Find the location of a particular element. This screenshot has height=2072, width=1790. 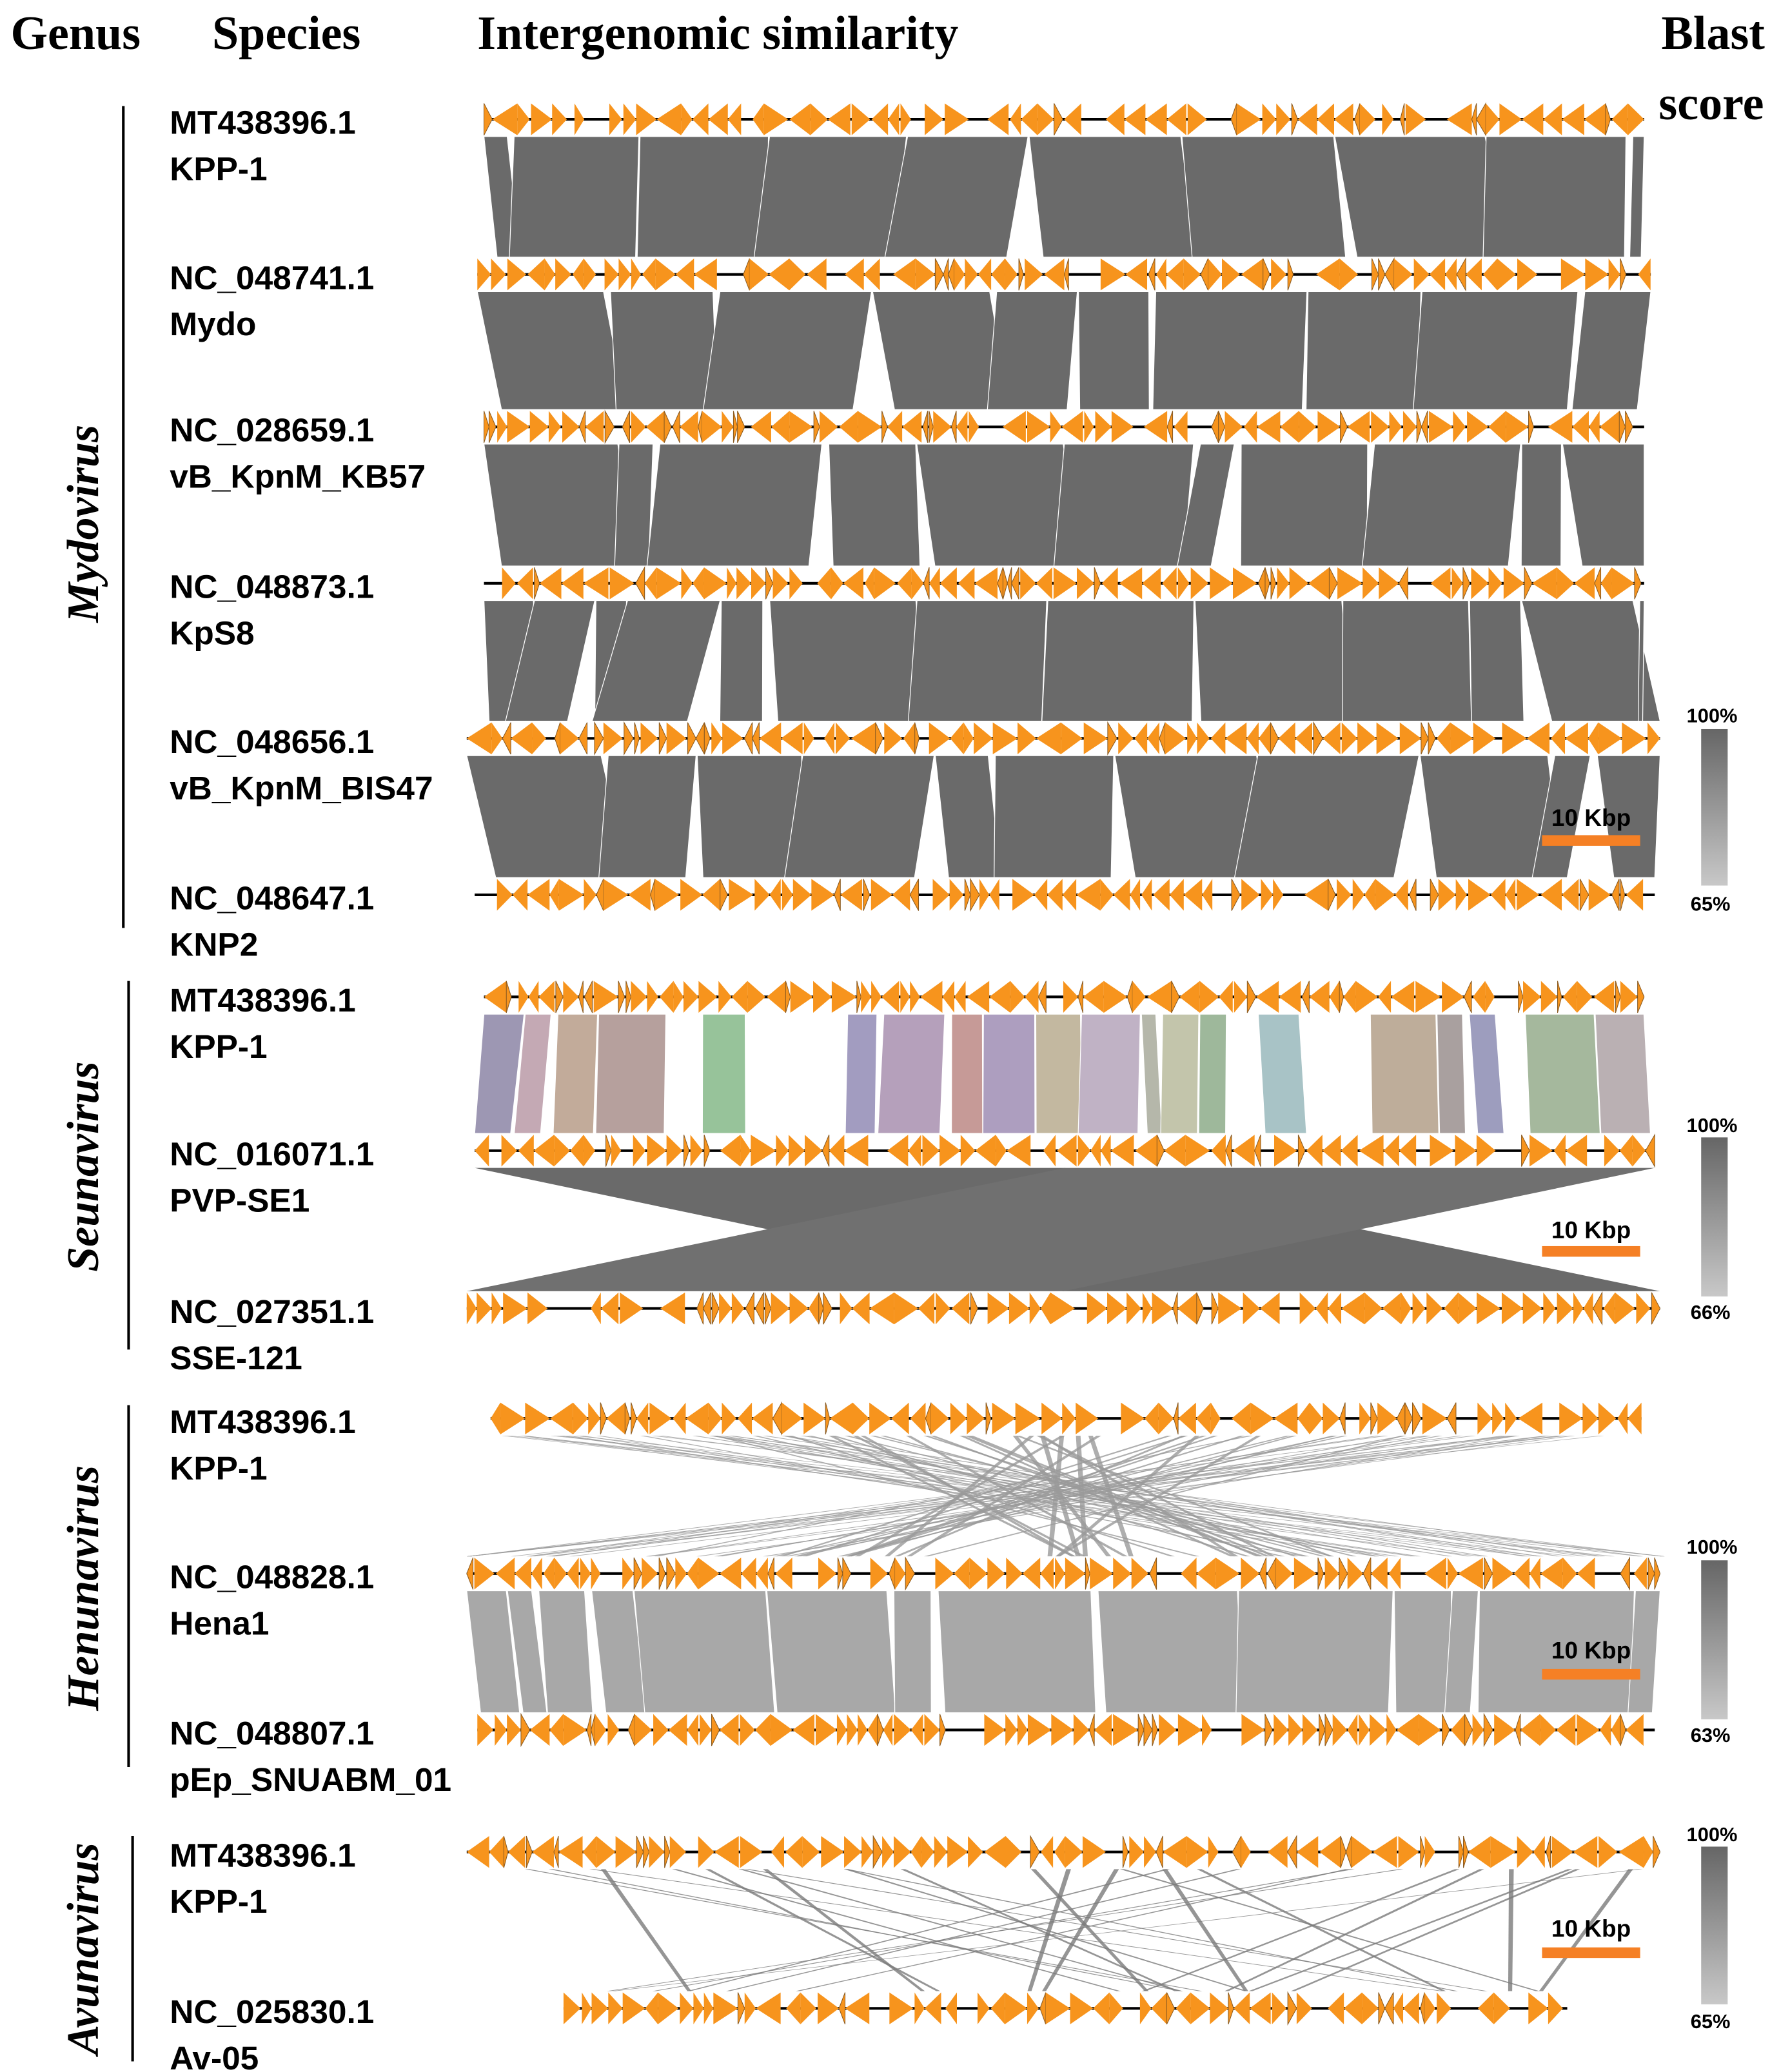

legend-min: 63% is located at coordinates (1711, 1735).